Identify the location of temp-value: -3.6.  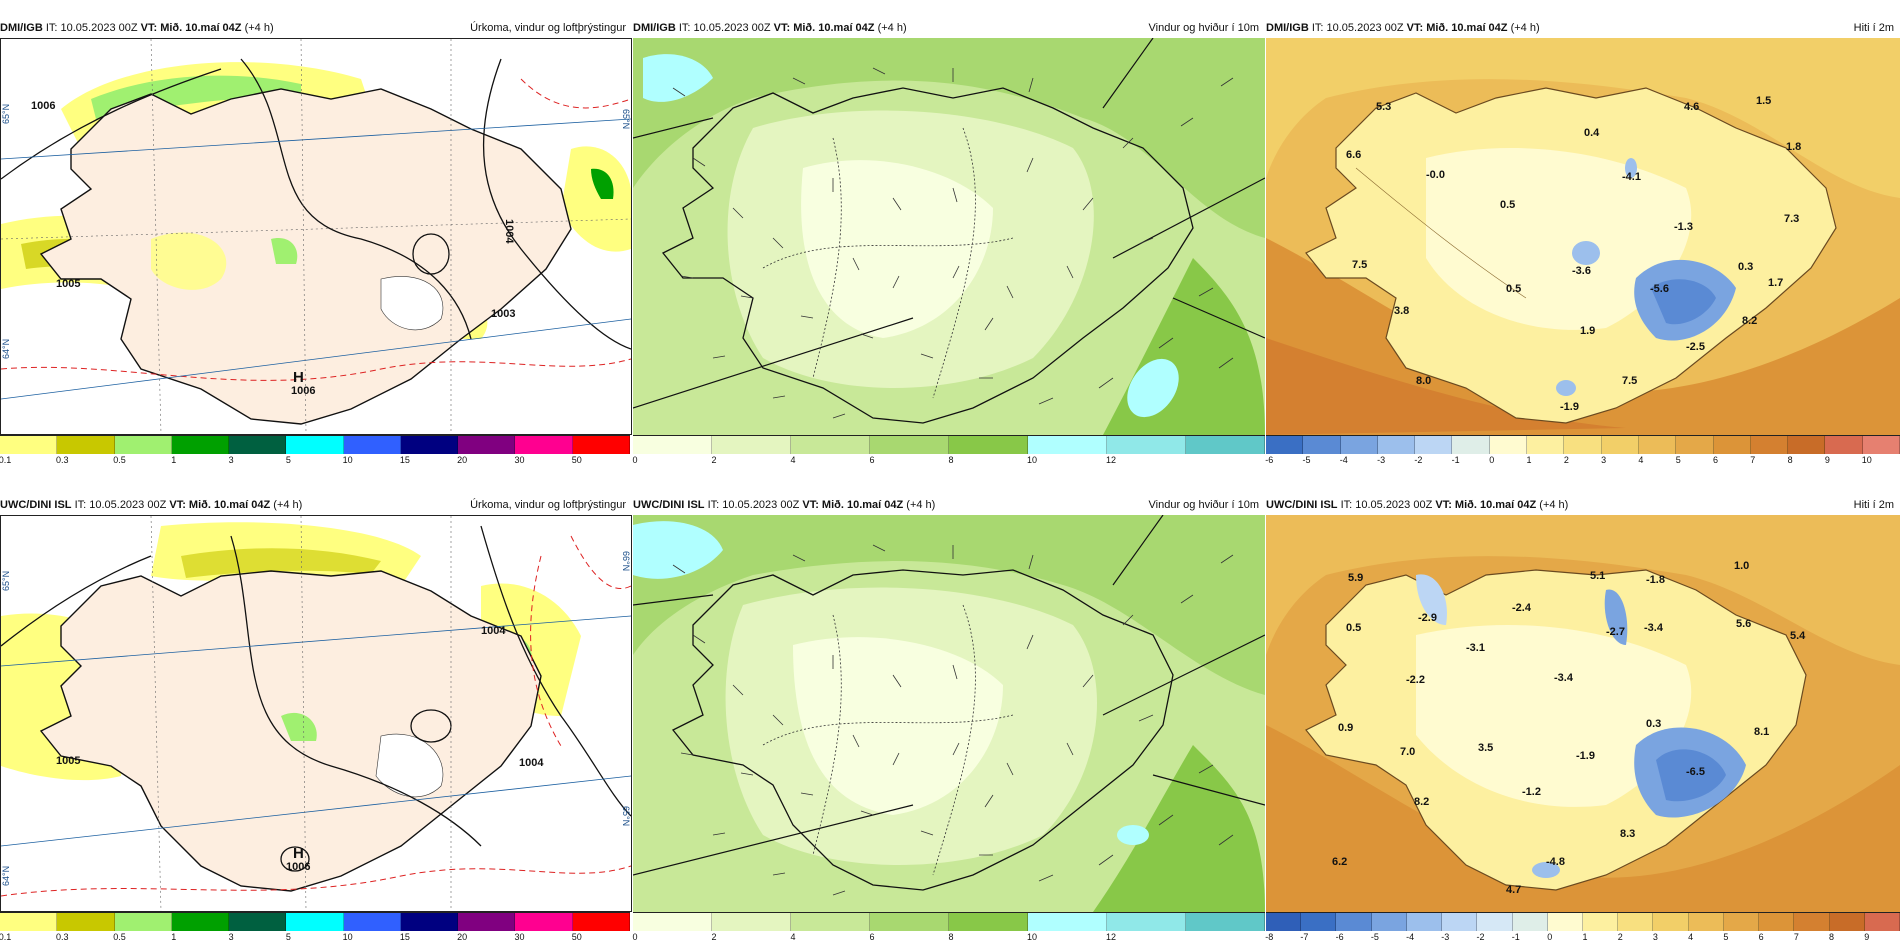
(1581, 271).